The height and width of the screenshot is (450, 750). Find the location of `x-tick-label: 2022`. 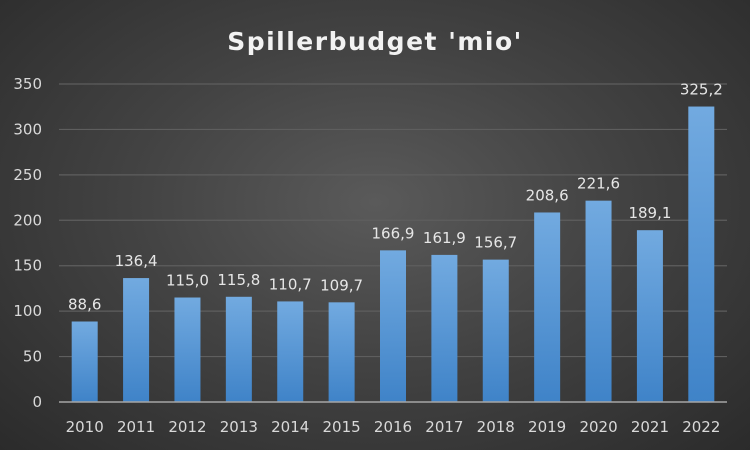

x-tick-label: 2022 is located at coordinates (701, 427).